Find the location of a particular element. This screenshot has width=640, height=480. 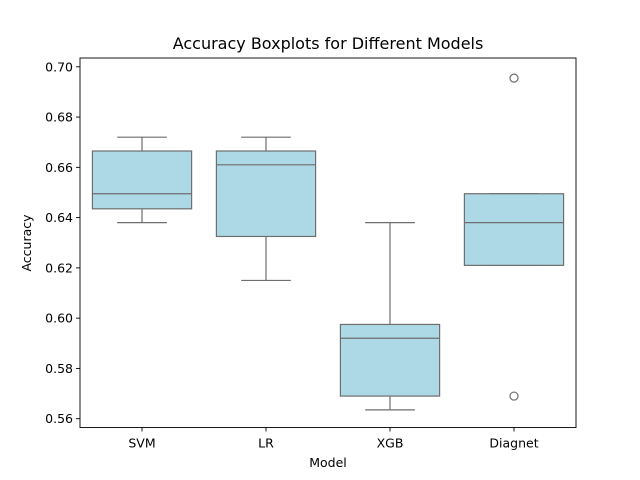

box-group-svm is located at coordinates (142, 180).